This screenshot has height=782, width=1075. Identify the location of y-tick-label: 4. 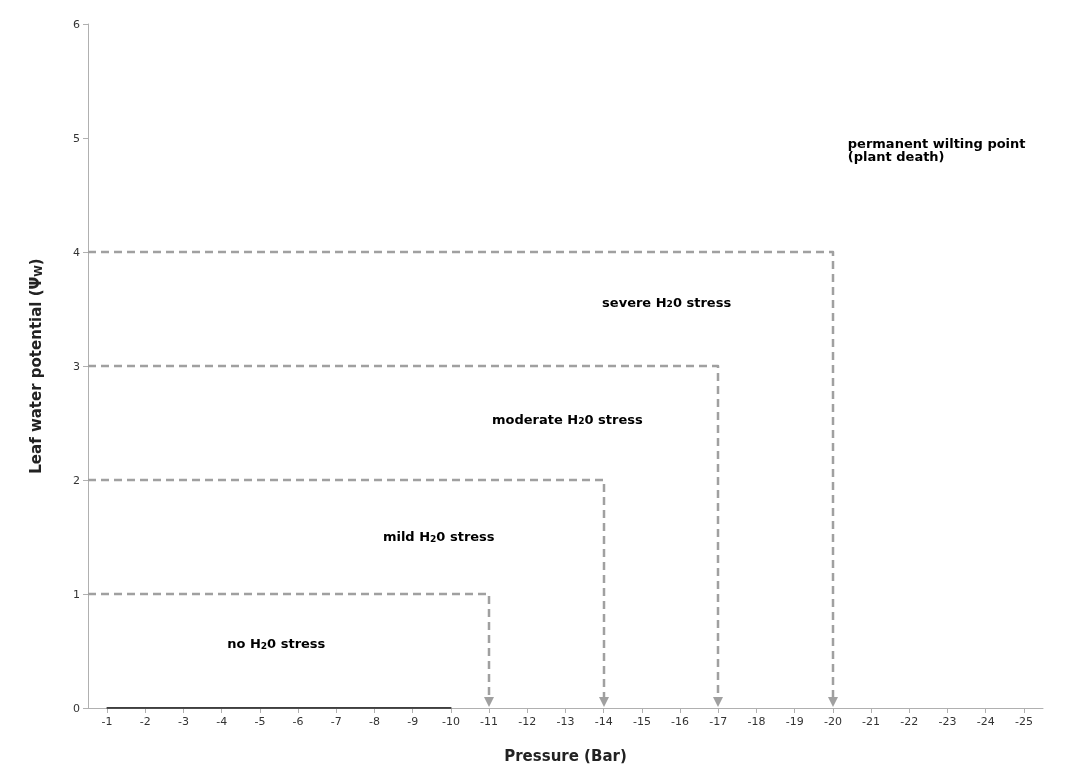
(76, 252).